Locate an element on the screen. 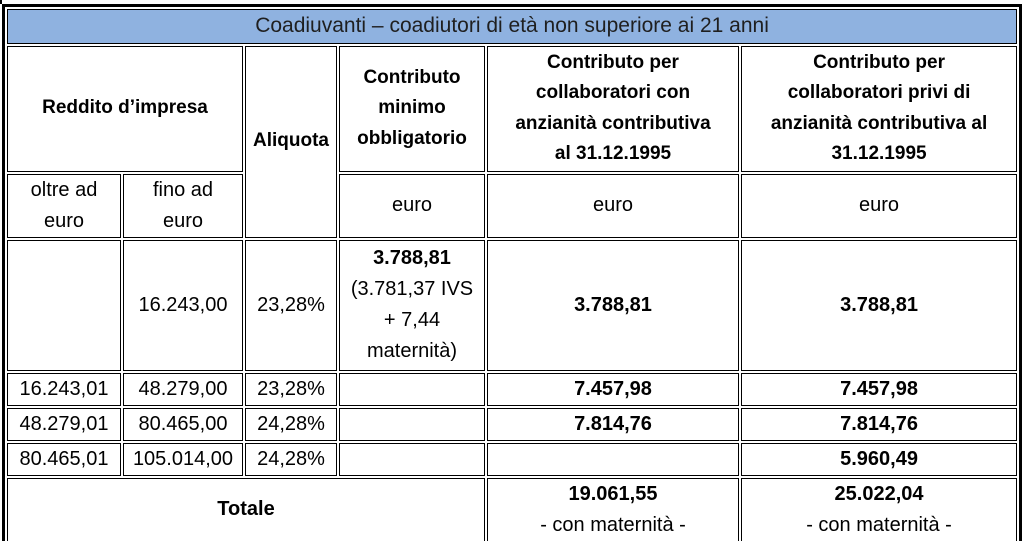 This screenshot has height=541, width=1024. cell-contributo-privi: 3.788,81 is located at coordinates (879, 305).